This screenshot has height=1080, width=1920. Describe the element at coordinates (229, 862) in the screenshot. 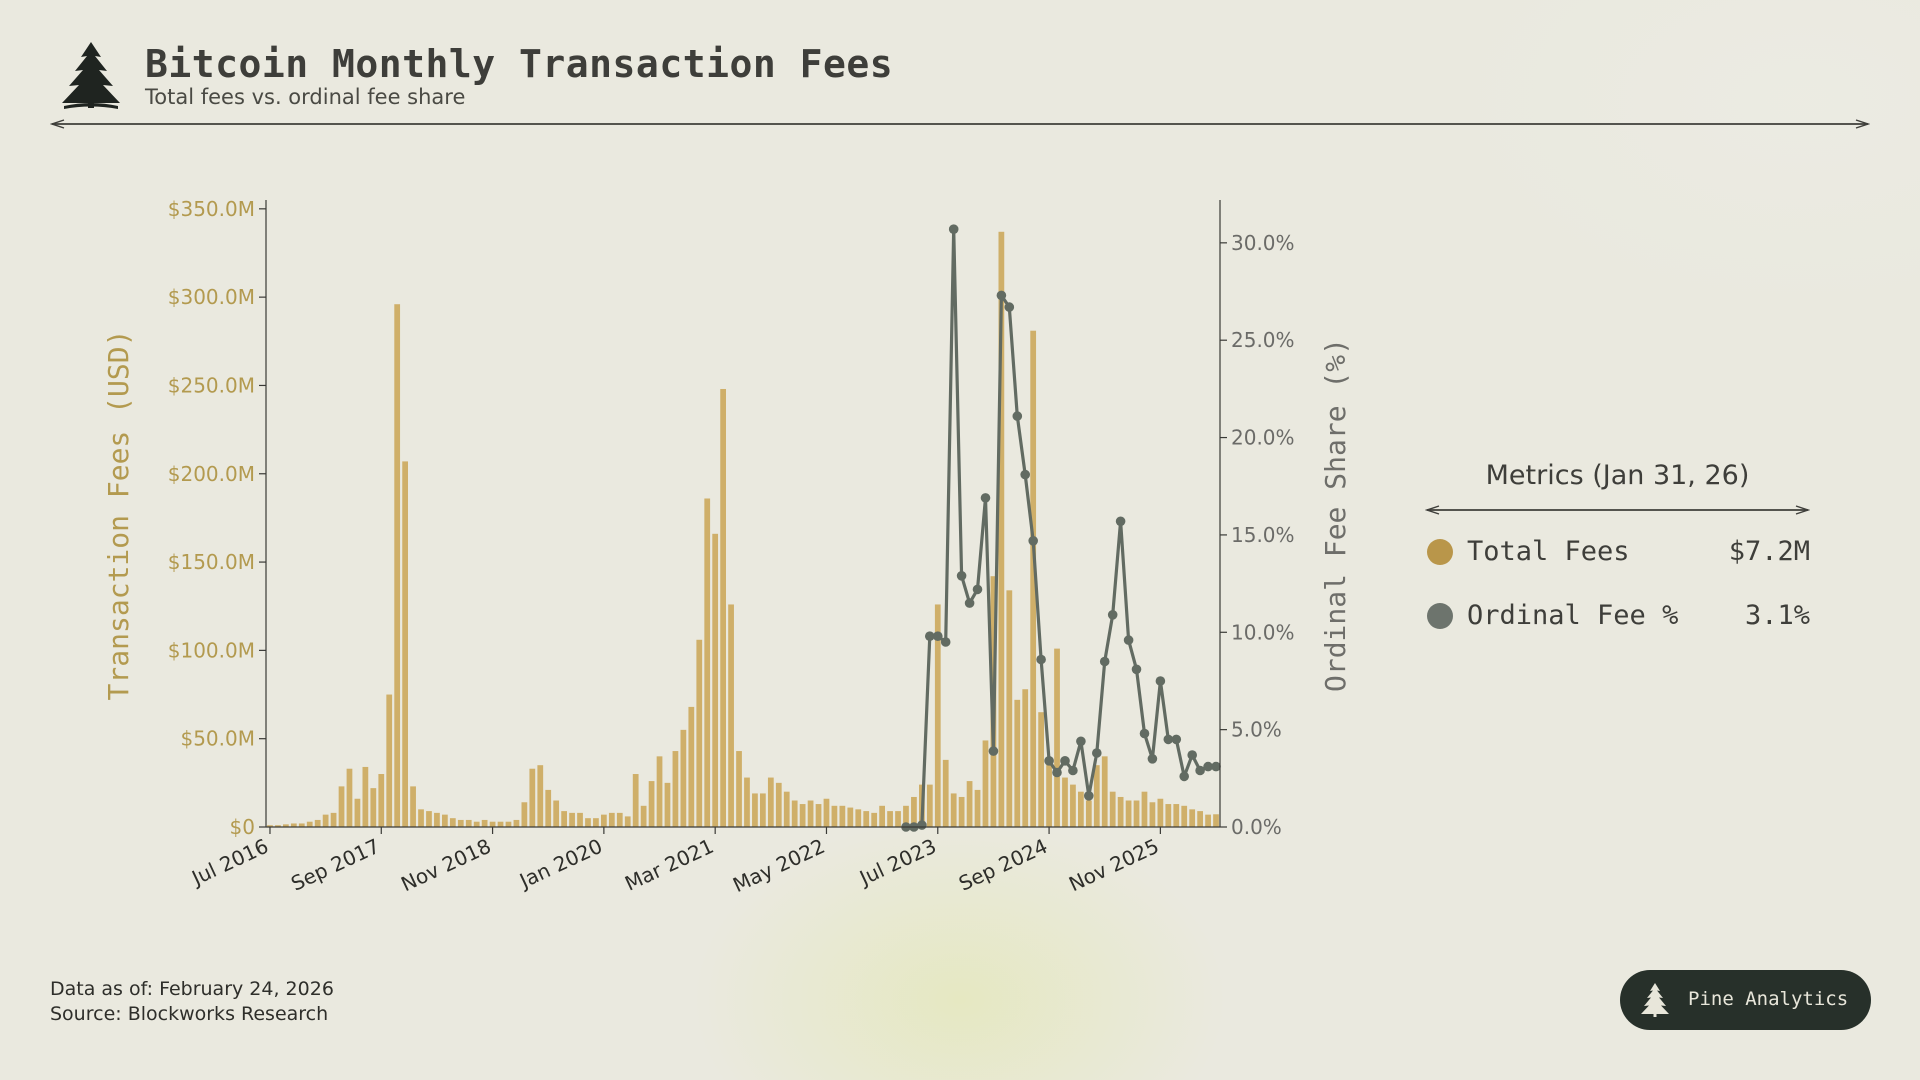

I see `x-tick-label: Jul 2016` at that location.